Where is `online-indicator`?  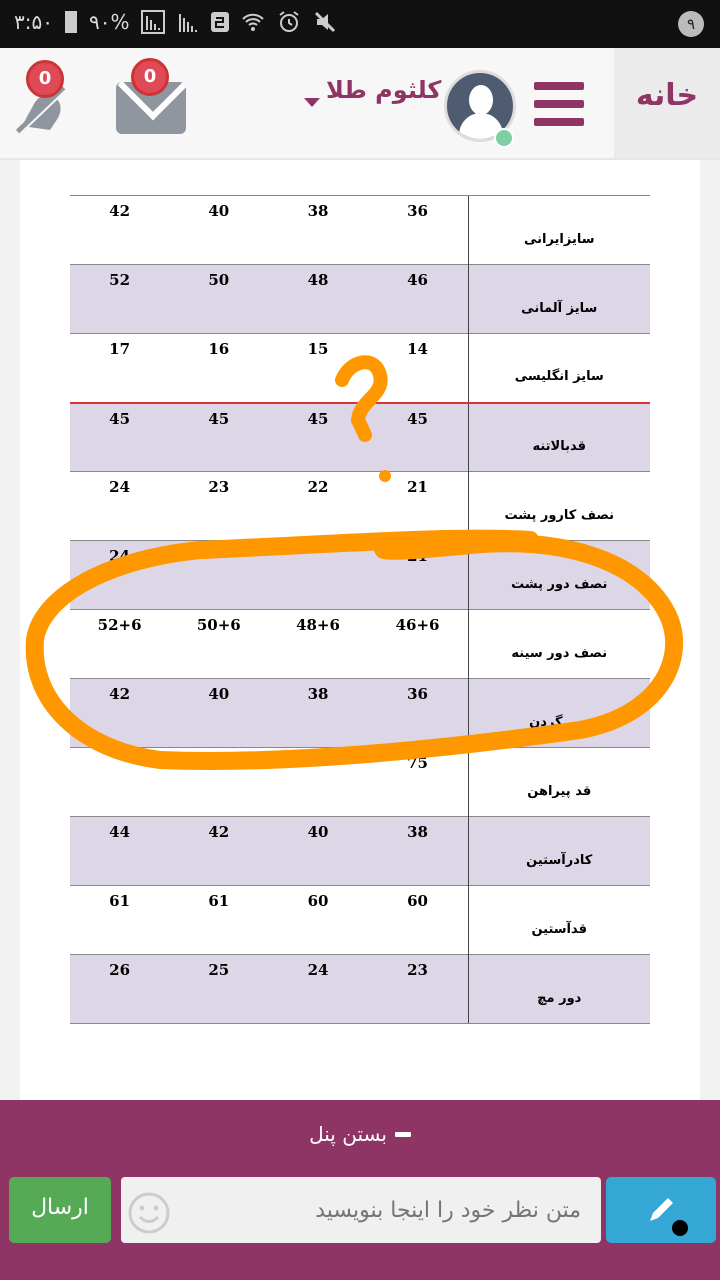 online-indicator is located at coordinates (504, 138).